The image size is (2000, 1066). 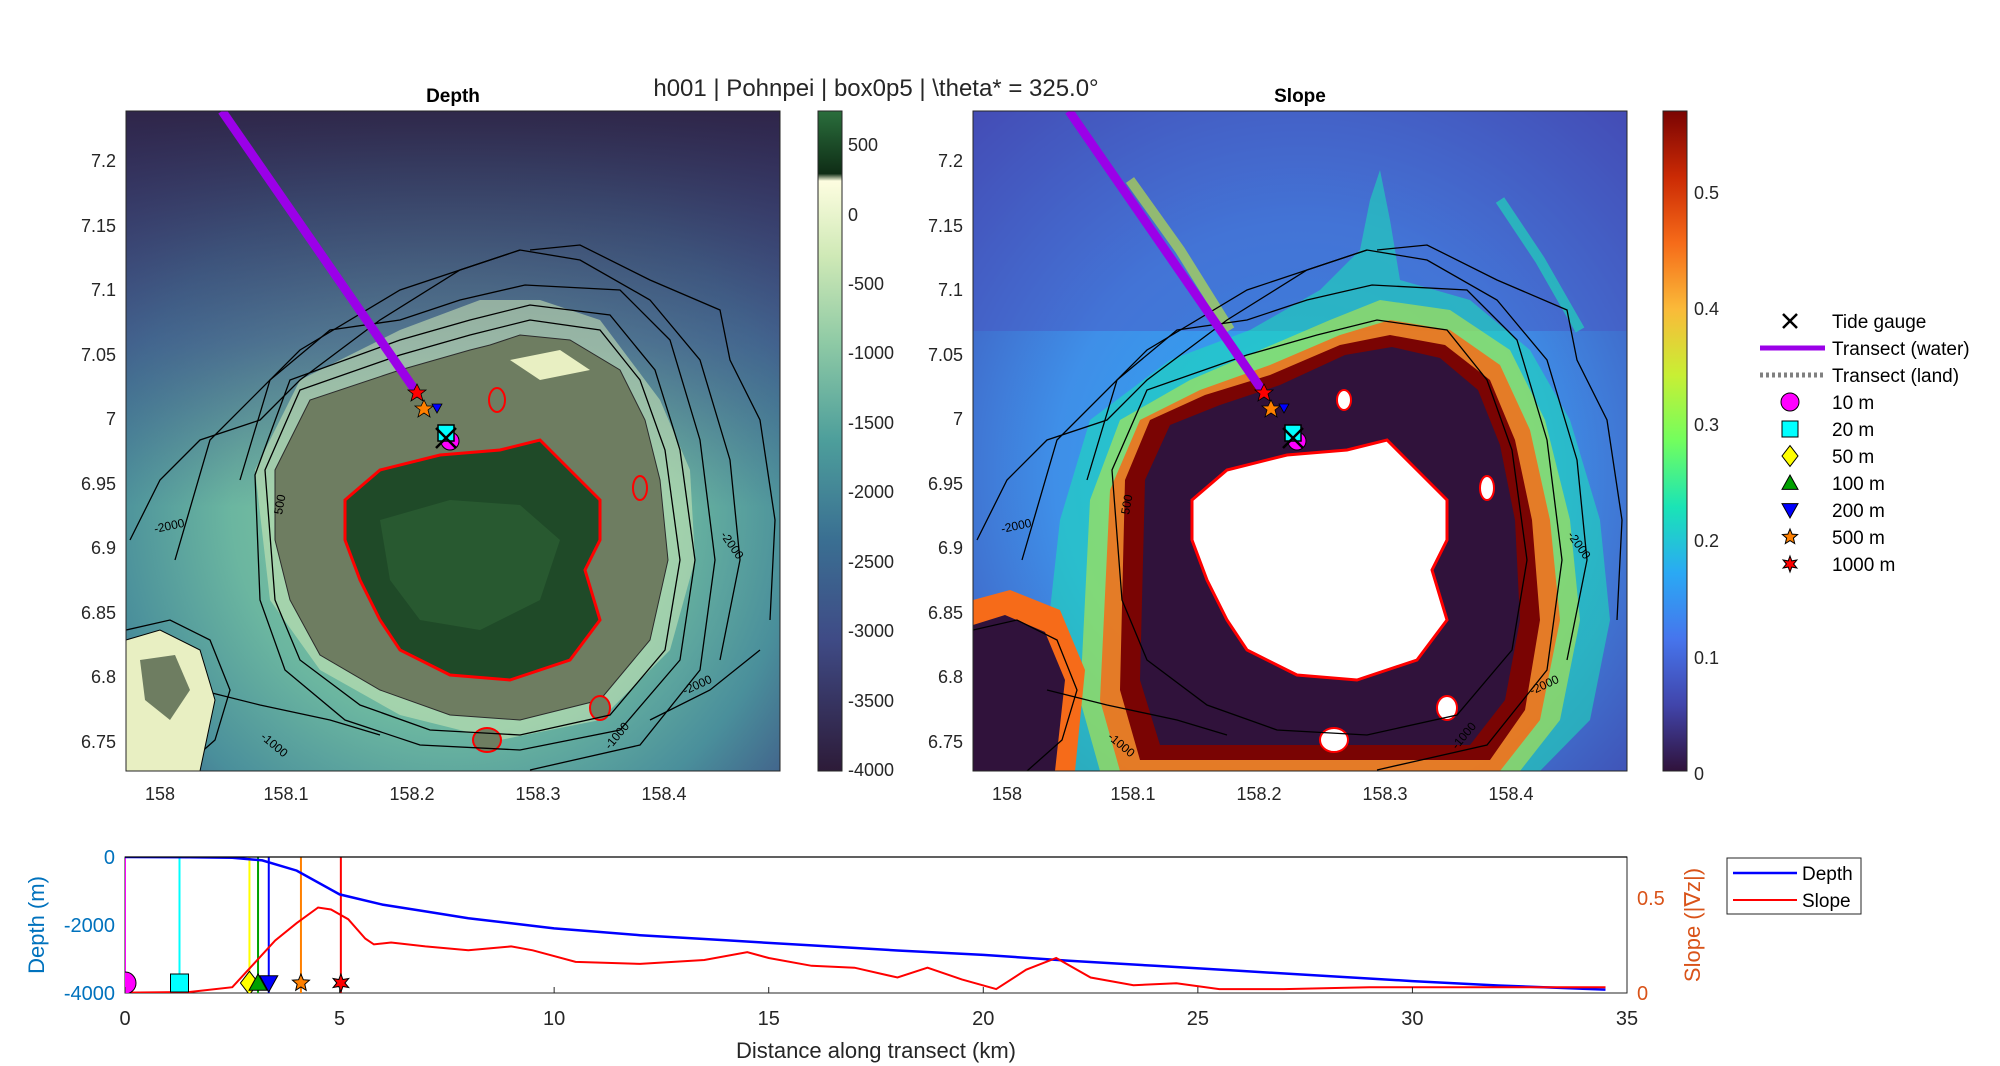 I want to click on x-tick-label: 15, so click(x=769, y=1019).